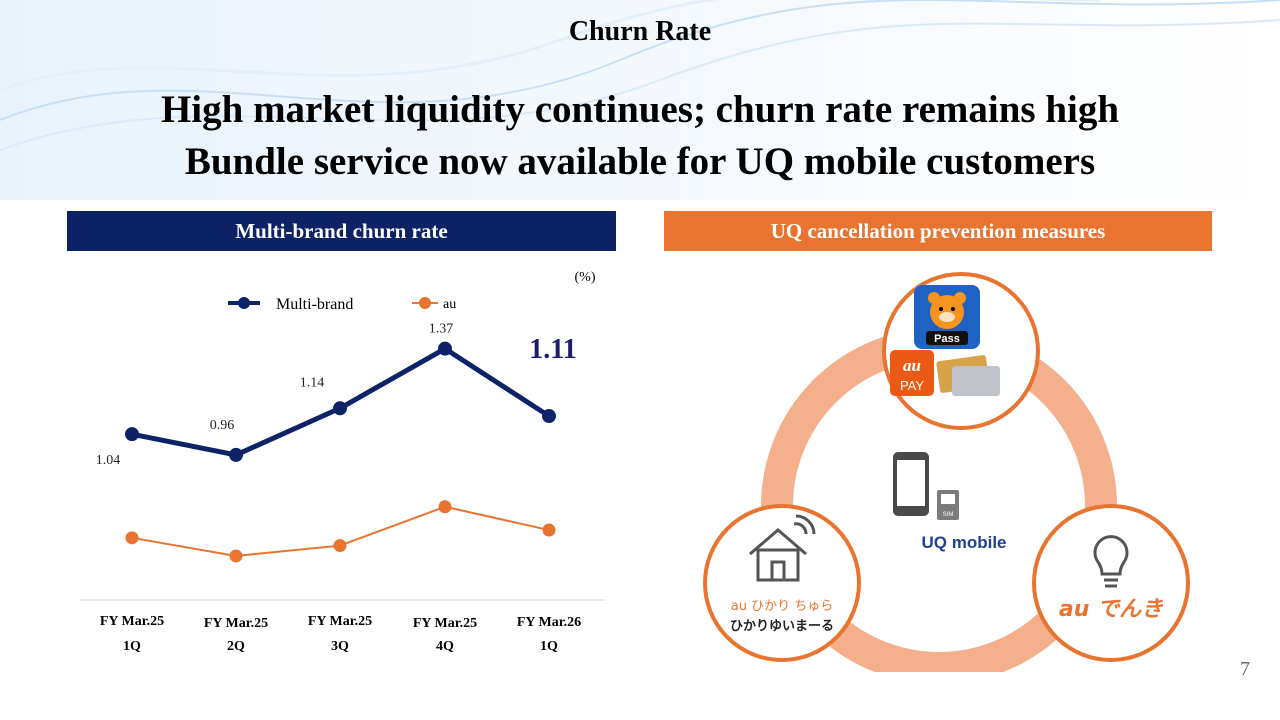  What do you see at coordinates (948, 505) in the screenshot?
I see `sim-card-icon: SIM` at bounding box center [948, 505].